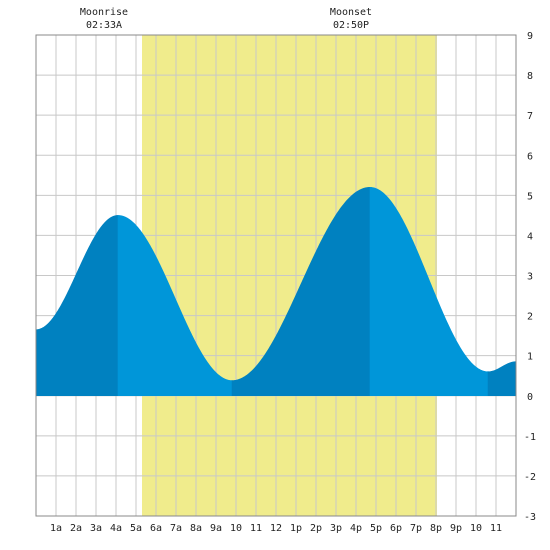  Describe the element at coordinates (530, 196) in the screenshot. I see `y-tick-label: 5` at that location.